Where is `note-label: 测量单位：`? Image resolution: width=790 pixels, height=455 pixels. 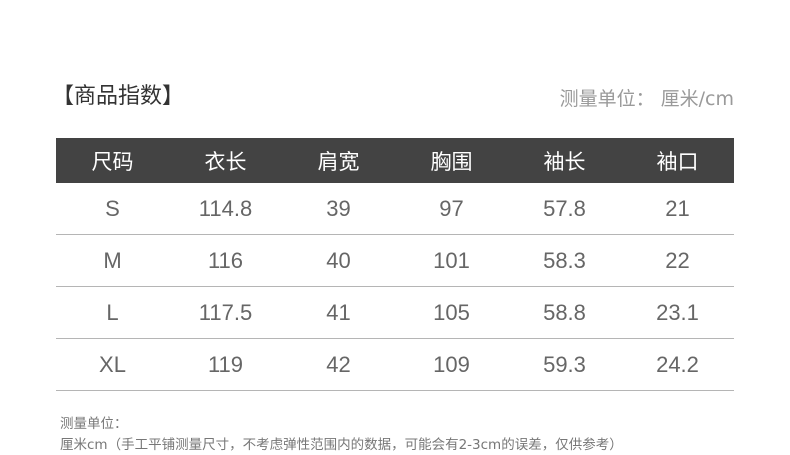
note-label: 测量单位： is located at coordinates (94, 424).